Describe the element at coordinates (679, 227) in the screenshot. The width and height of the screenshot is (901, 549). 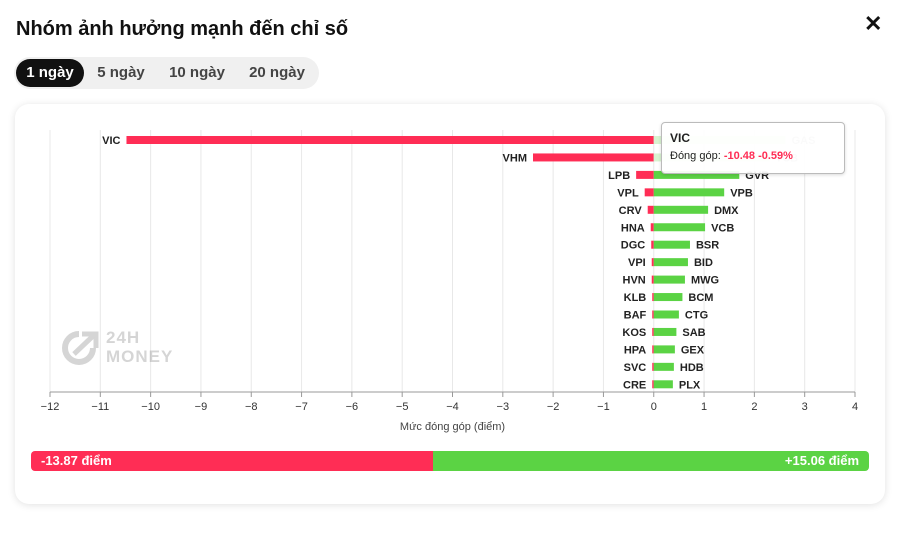
I see `bar-positive-vcb` at that location.